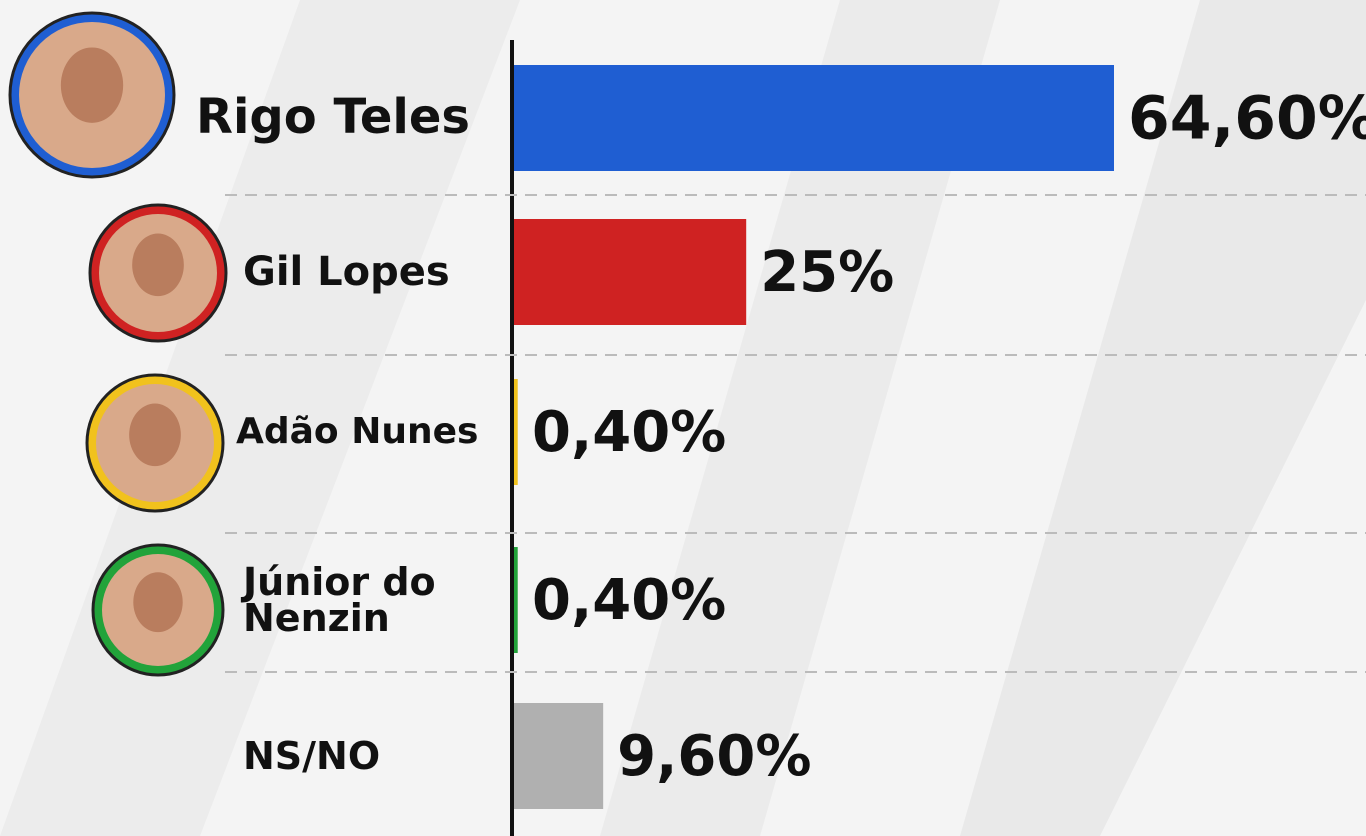  Describe the element at coordinates (339, 599) in the screenshot. I see `category-label: Júnior do Nenzin` at that location.